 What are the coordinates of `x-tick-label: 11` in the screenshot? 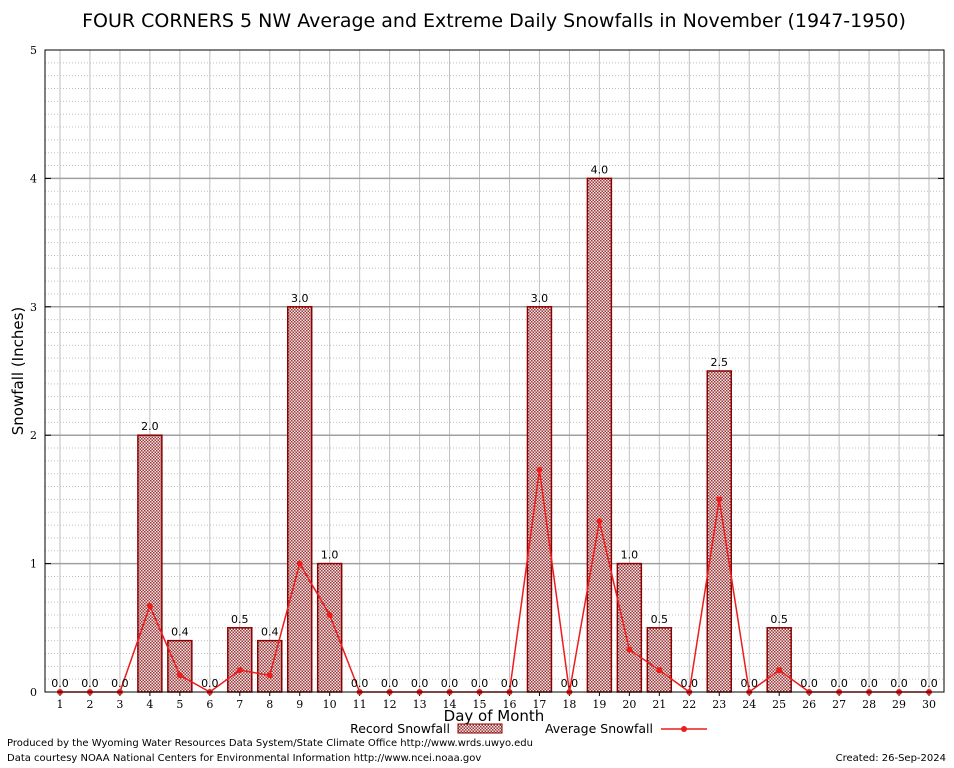 It's located at (360, 704).